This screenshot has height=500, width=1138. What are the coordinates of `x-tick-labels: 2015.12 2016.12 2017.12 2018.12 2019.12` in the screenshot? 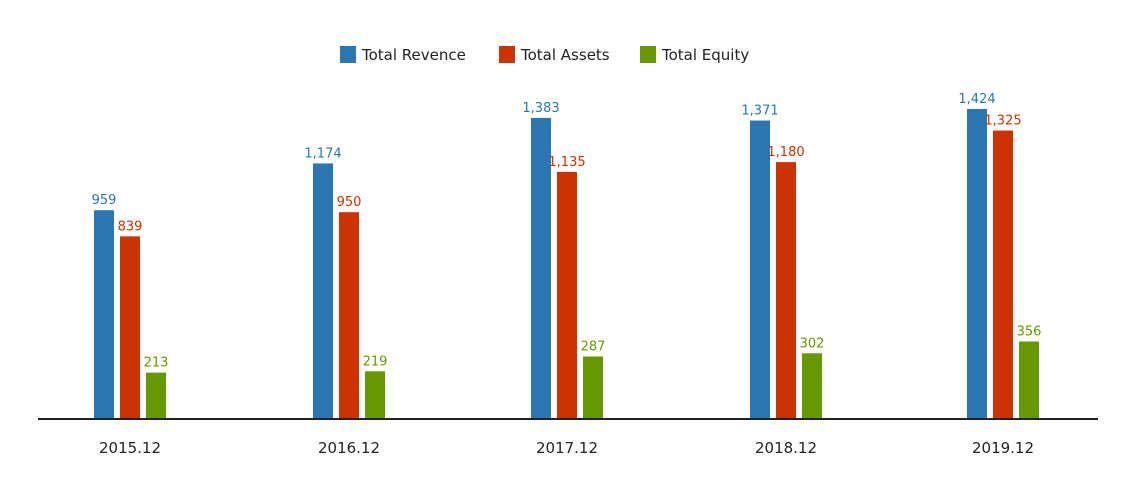 It's located at (566, 448).